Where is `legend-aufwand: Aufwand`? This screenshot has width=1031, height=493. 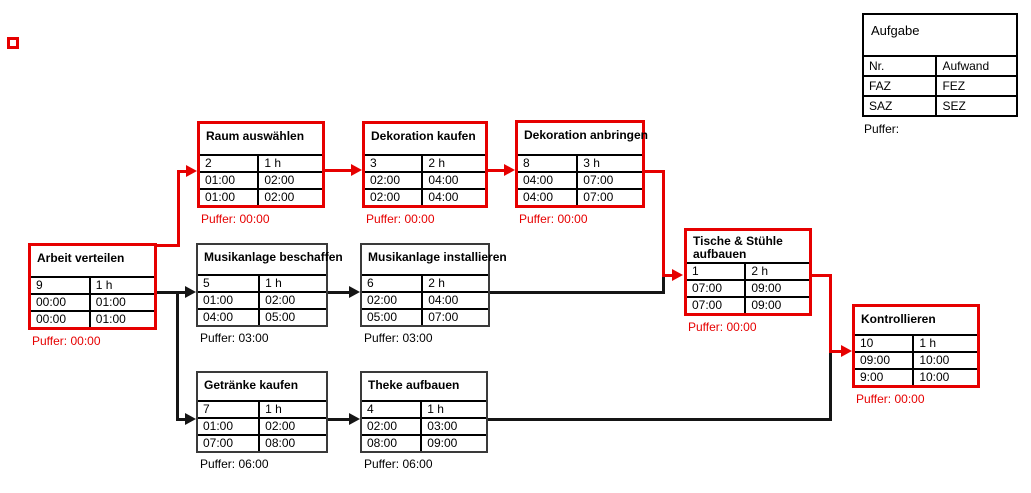
legend-aufwand: Aufwand is located at coordinates (975, 65).